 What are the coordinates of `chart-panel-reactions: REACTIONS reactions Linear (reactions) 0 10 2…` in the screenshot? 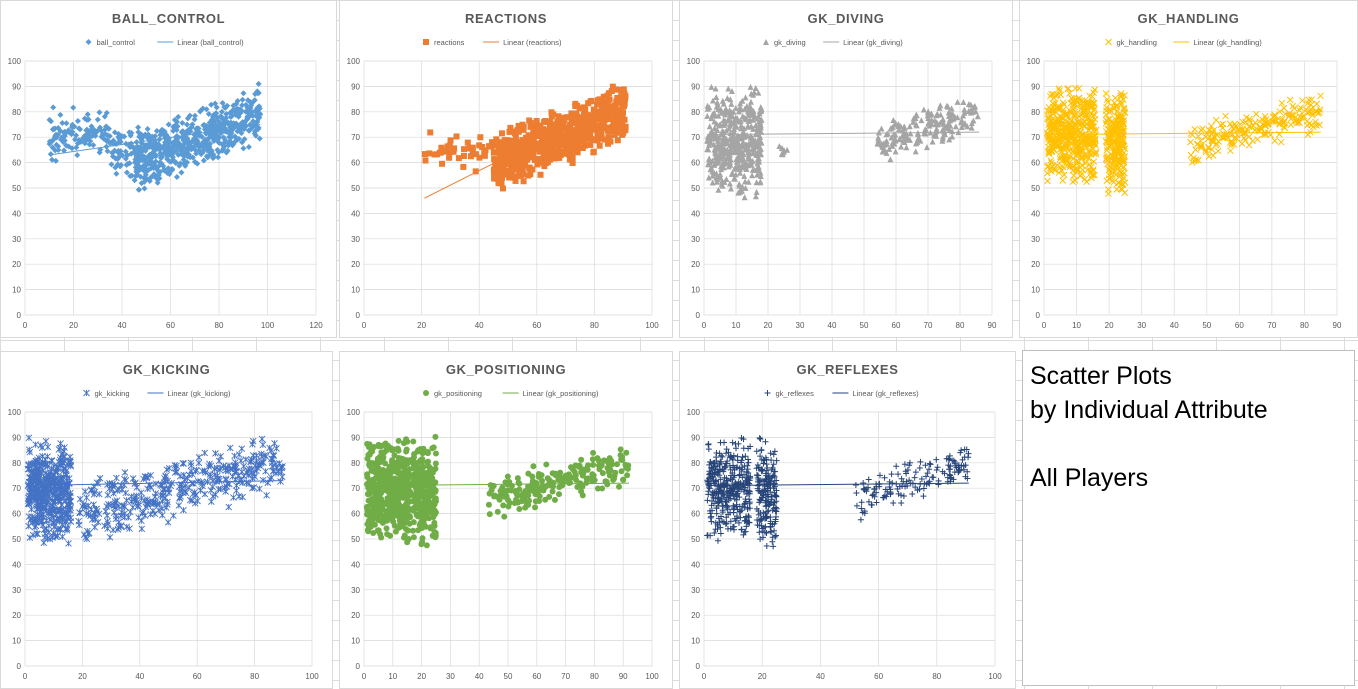 It's located at (506, 169).